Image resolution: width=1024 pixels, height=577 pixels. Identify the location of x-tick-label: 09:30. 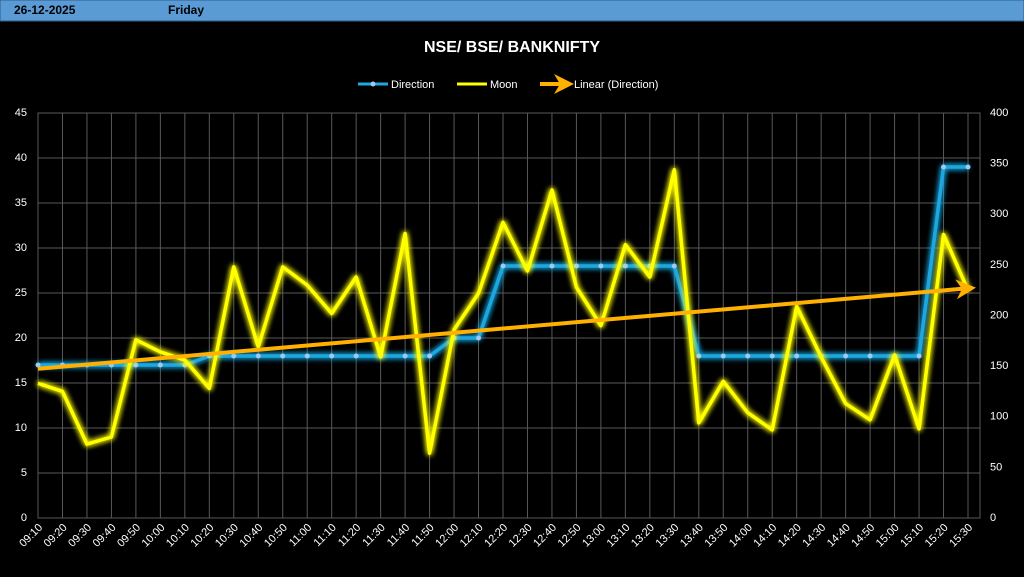
(80, 536).